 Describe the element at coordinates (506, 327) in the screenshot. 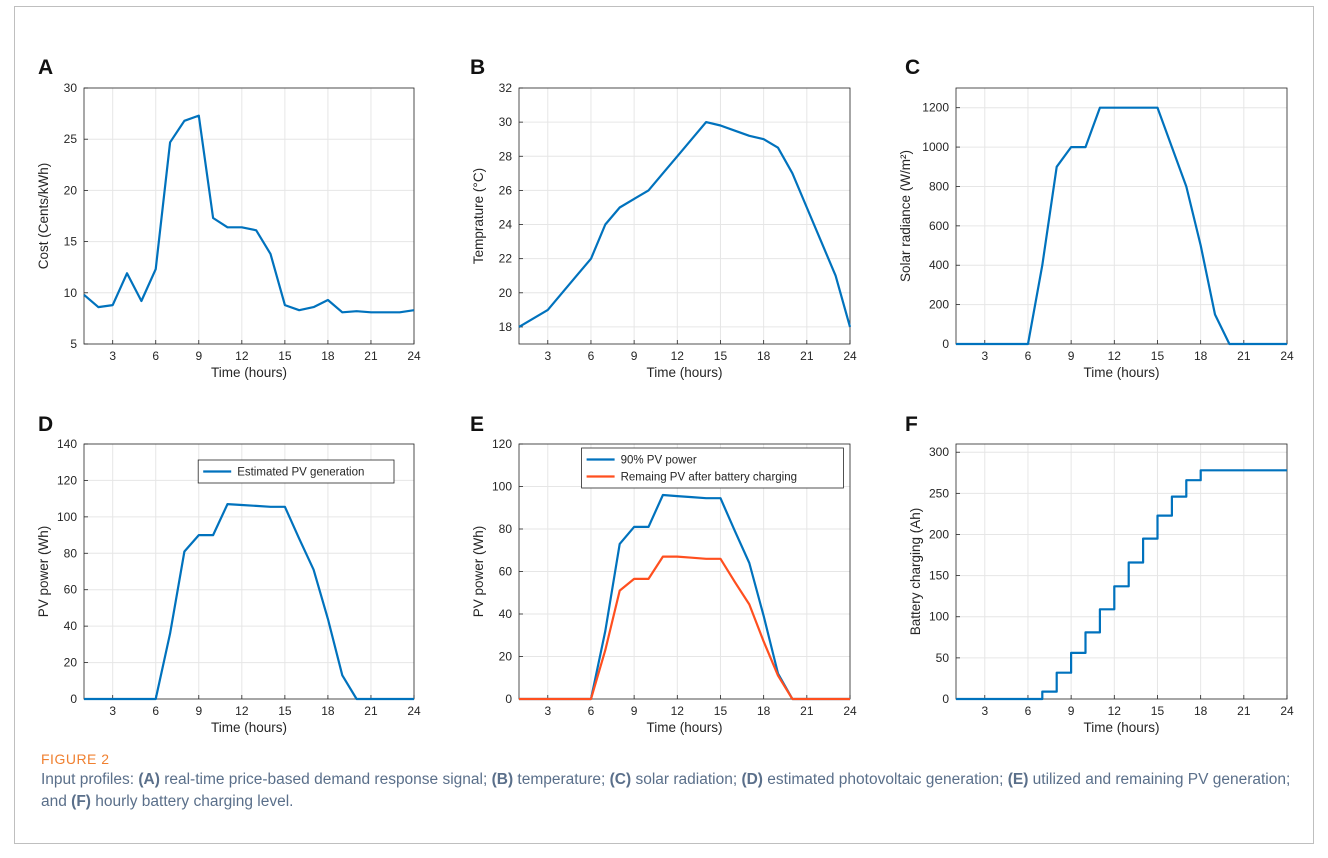

I see `y-tick-label: 18` at that location.